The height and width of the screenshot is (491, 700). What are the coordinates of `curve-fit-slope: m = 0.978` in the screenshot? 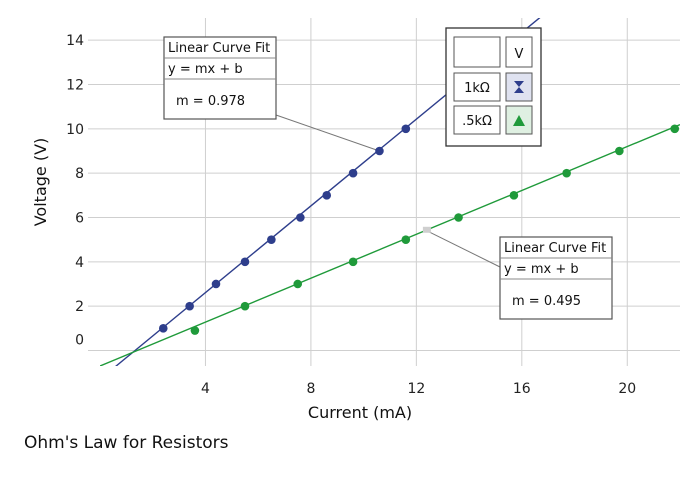 It's located at (210, 101).